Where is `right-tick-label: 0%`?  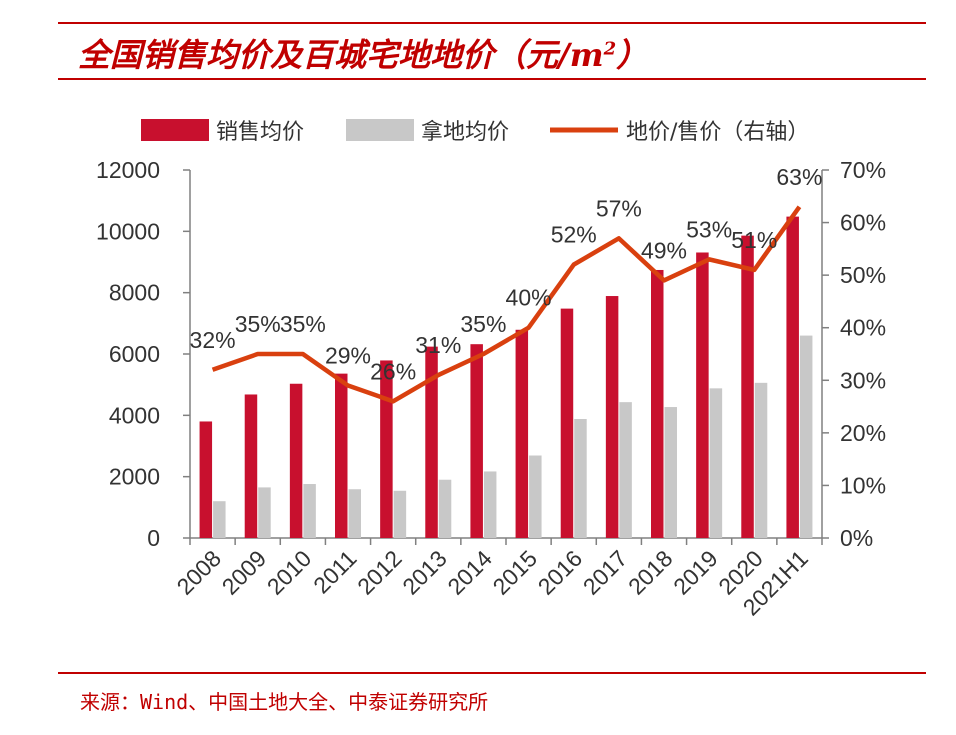 right-tick-label: 0% is located at coordinates (856, 538).